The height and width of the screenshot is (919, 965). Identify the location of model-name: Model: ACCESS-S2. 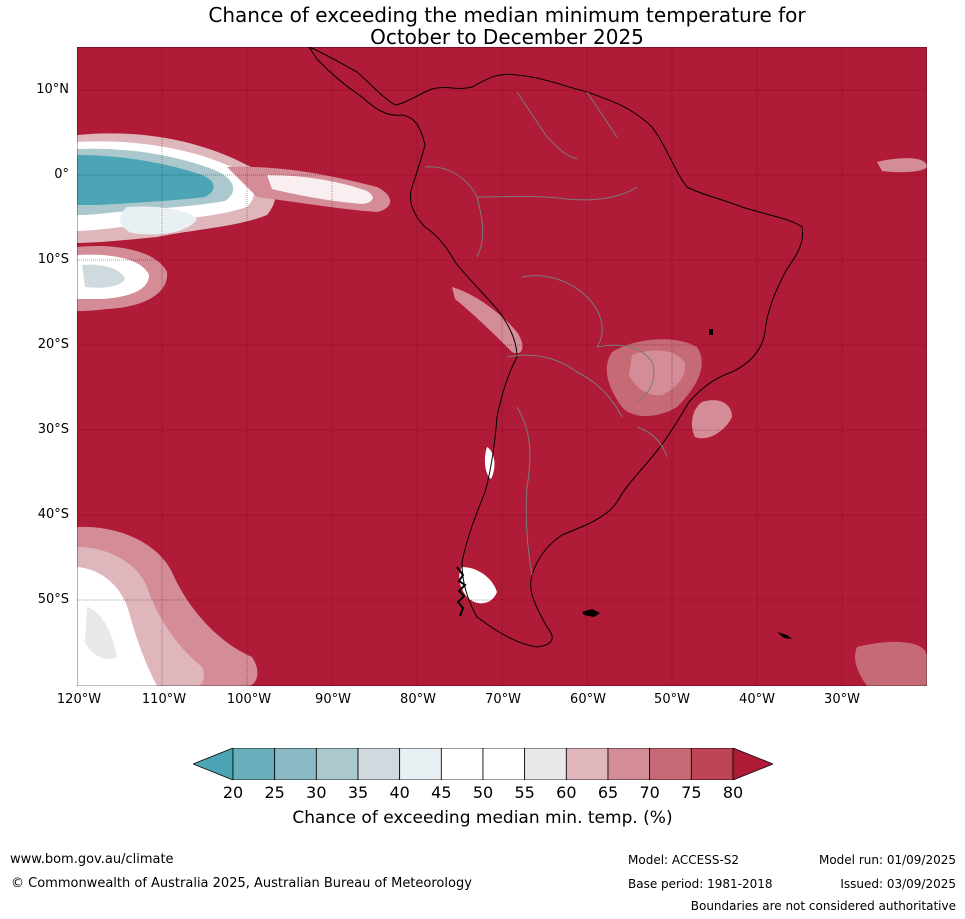
(684, 860).